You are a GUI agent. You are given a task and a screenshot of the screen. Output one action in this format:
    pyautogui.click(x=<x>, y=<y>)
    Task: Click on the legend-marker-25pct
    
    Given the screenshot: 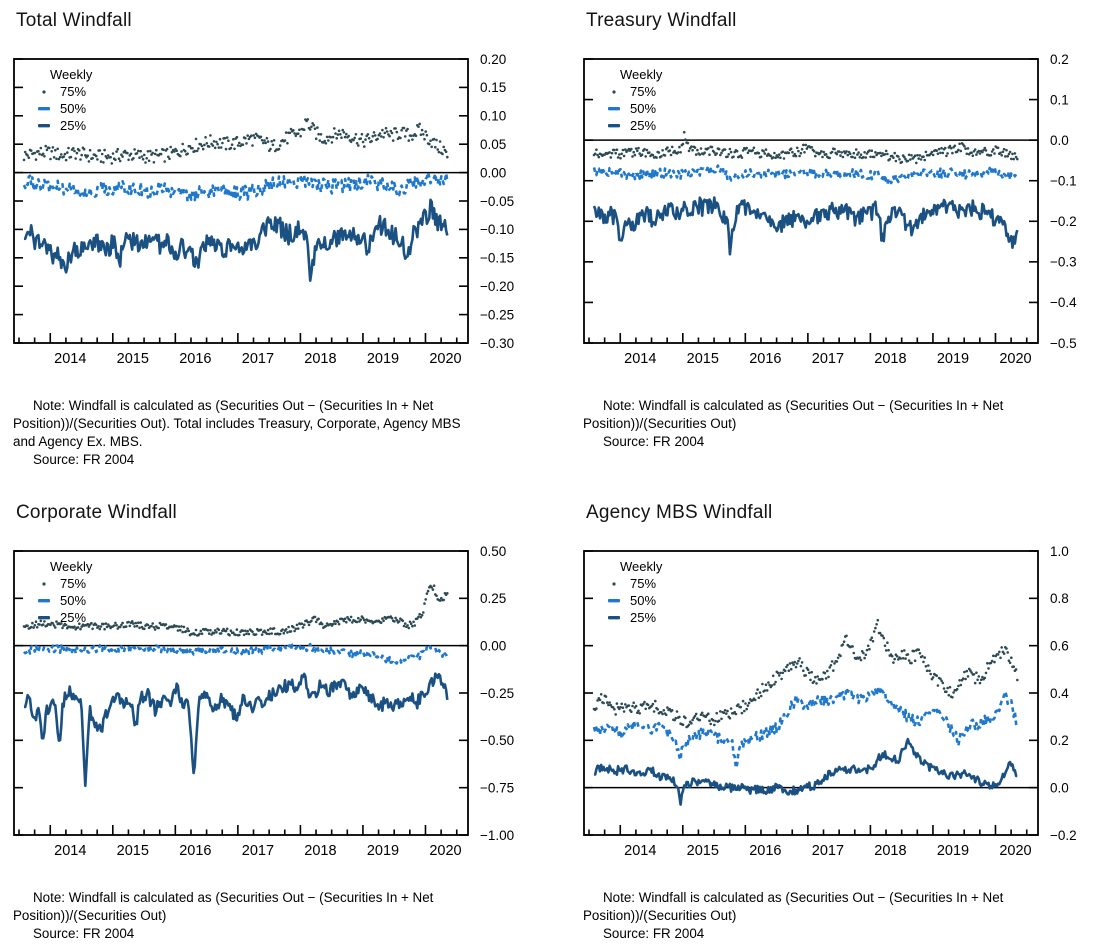 What is the action you would take?
    pyautogui.click(x=614, y=618)
    